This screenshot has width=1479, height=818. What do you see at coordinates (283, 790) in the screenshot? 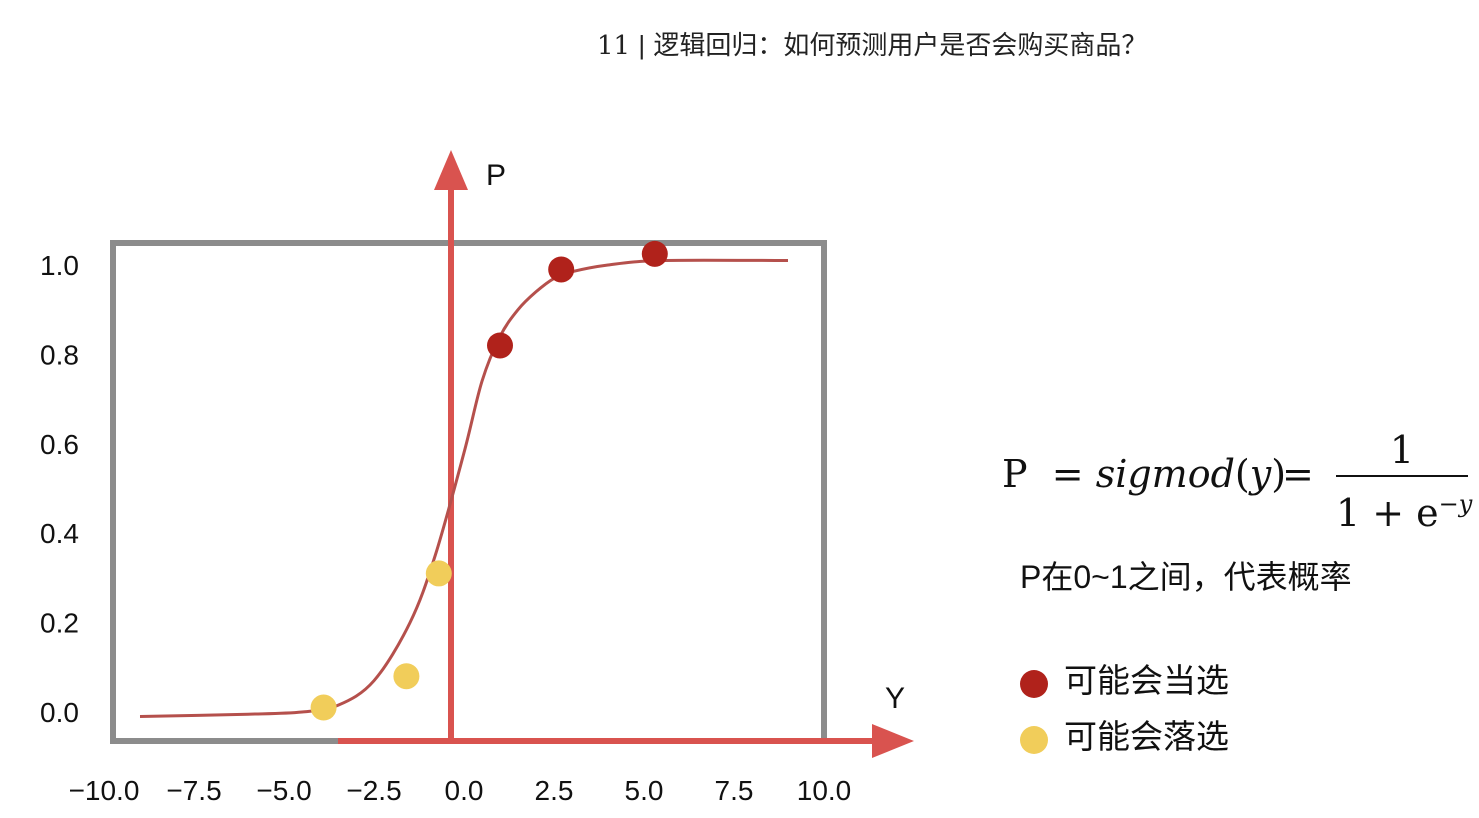
I see `x-tick-label: −5.0` at bounding box center [283, 790].